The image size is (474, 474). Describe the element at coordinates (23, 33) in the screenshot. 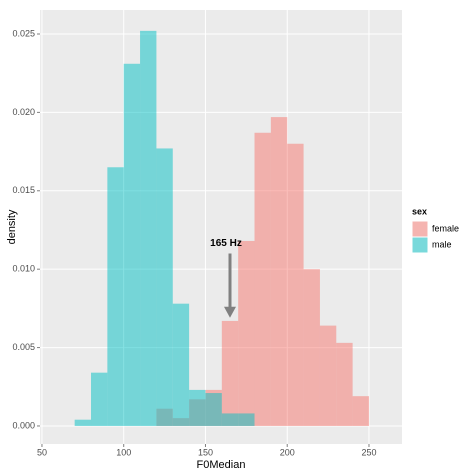

I see `y-tick-label: 0.025` at that location.